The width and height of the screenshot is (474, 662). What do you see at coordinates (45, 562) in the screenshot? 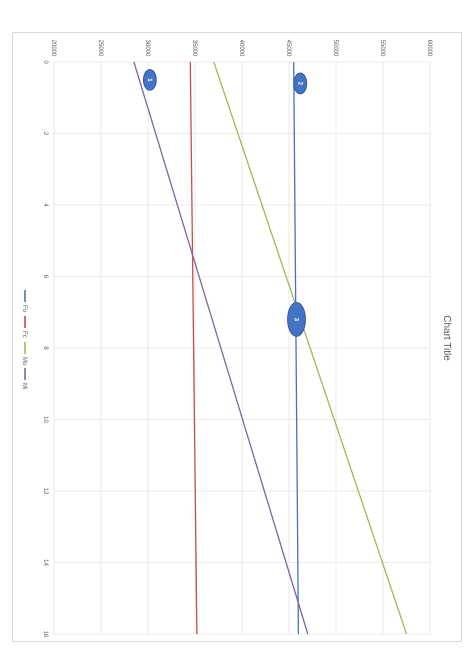
I see `x-tick-label: 14` at bounding box center [45, 562].